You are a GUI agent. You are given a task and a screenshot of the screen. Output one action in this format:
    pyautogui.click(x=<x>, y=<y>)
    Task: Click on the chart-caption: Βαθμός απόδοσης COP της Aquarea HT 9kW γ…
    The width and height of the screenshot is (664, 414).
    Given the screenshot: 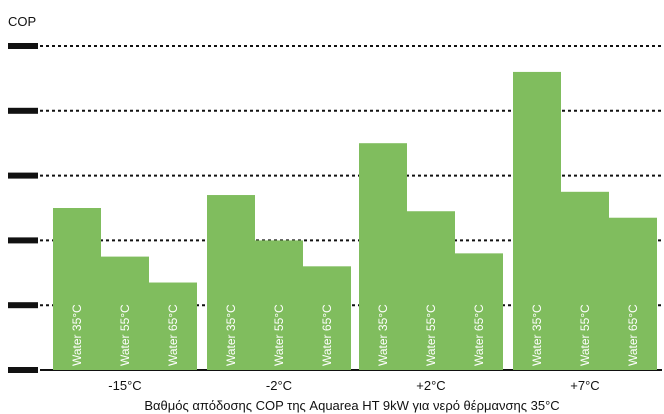 What is the action you would take?
    pyautogui.click(x=351, y=405)
    